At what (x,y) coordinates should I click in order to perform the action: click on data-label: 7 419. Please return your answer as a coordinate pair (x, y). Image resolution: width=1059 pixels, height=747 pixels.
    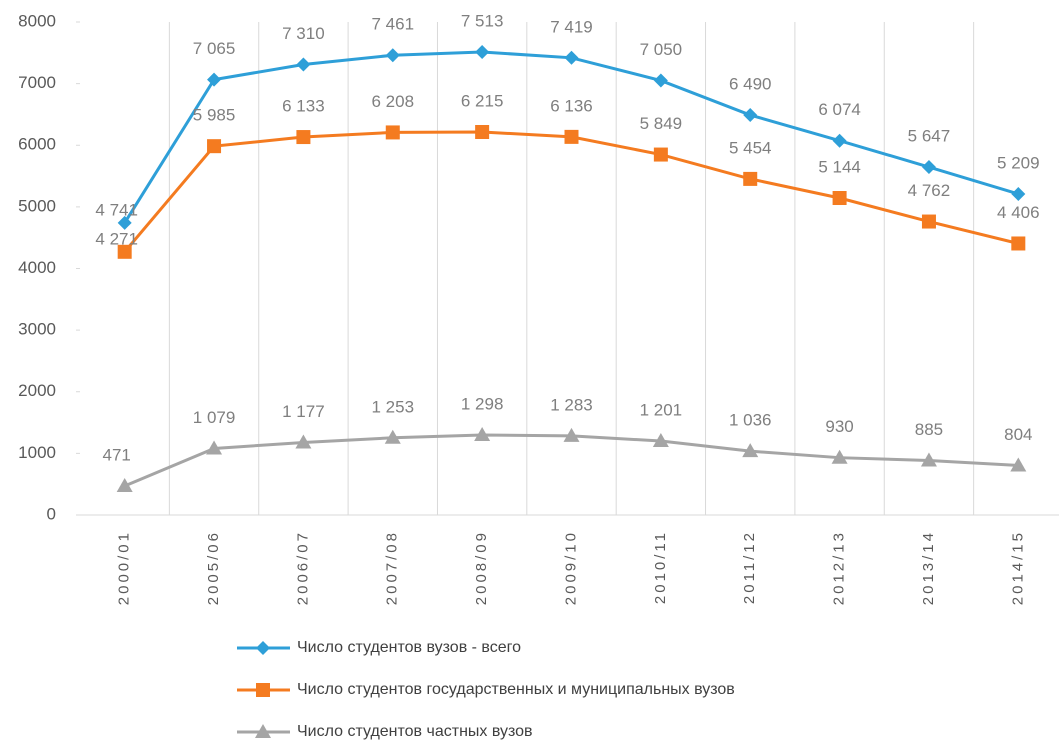
    Looking at the image, I should click on (571, 26).